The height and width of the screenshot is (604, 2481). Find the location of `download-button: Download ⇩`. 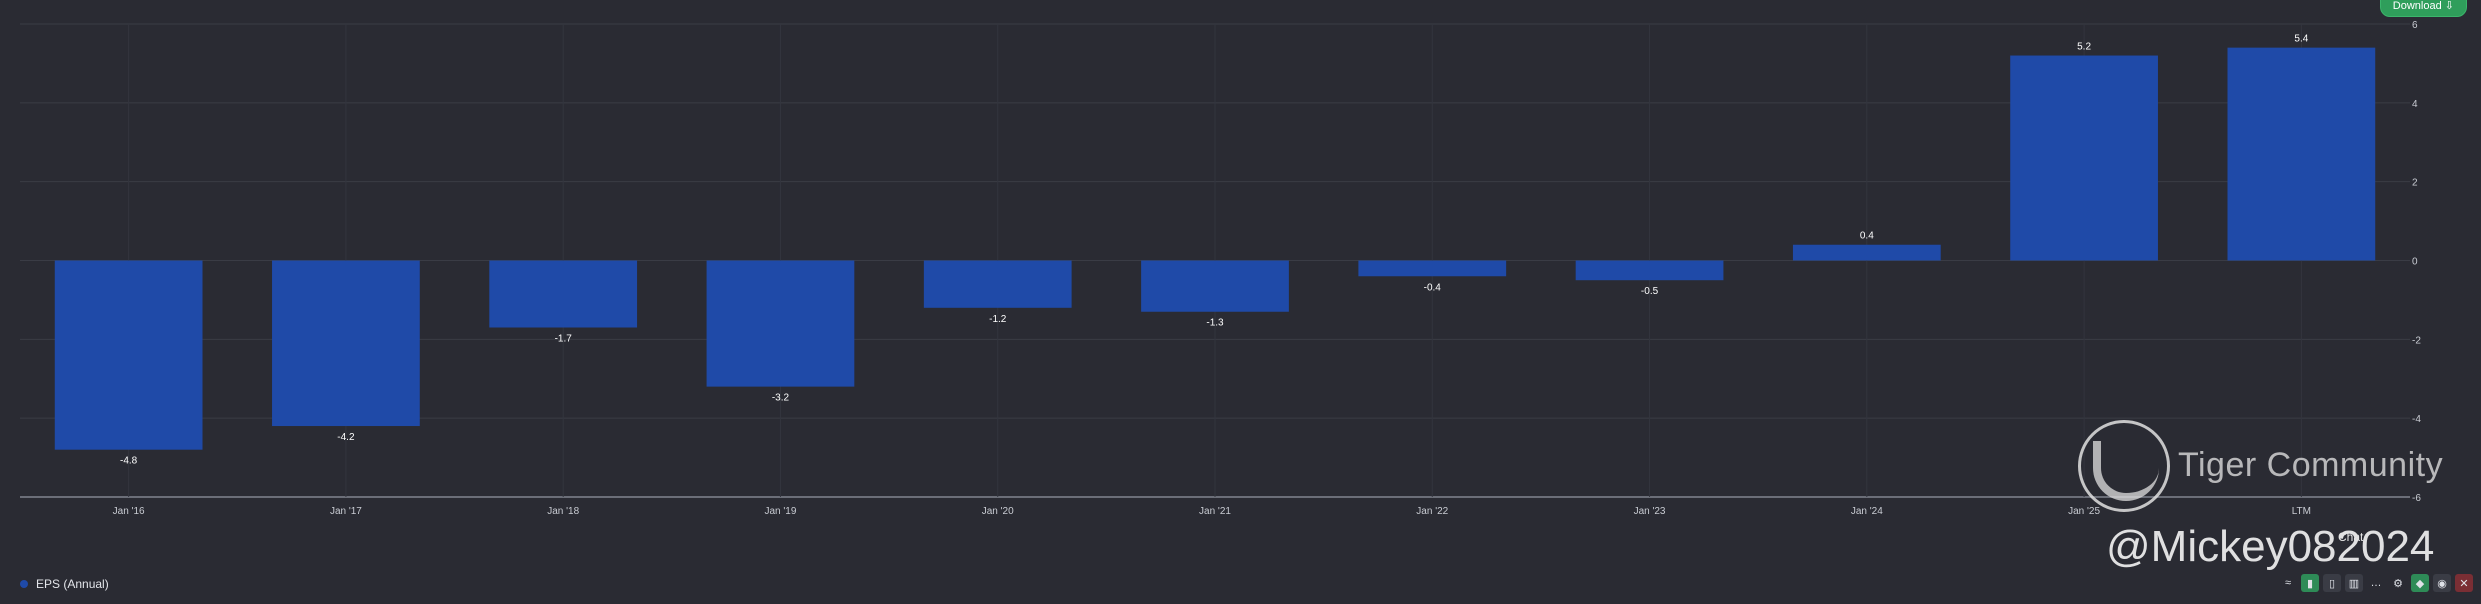

download-button: Download ⇩ is located at coordinates (2423, 8).